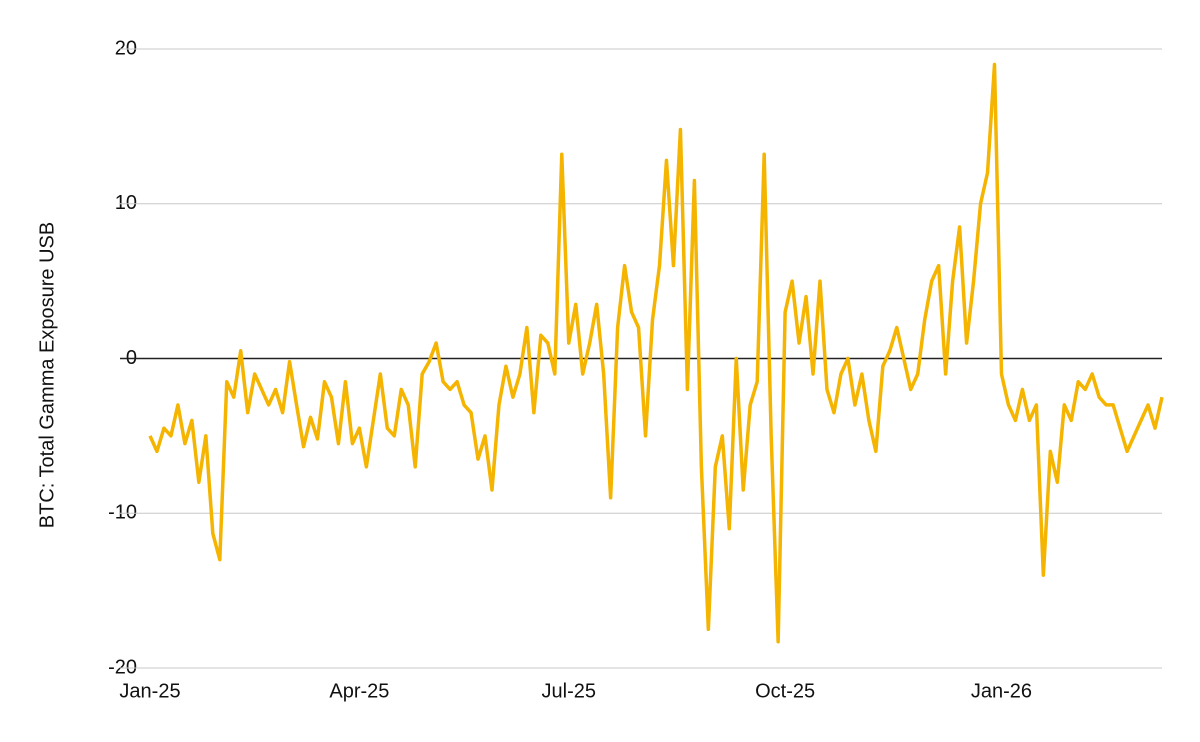 The width and height of the screenshot is (1200, 742). What do you see at coordinates (359, 691) in the screenshot?
I see `x-tick-label: Apr-25` at bounding box center [359, 691].